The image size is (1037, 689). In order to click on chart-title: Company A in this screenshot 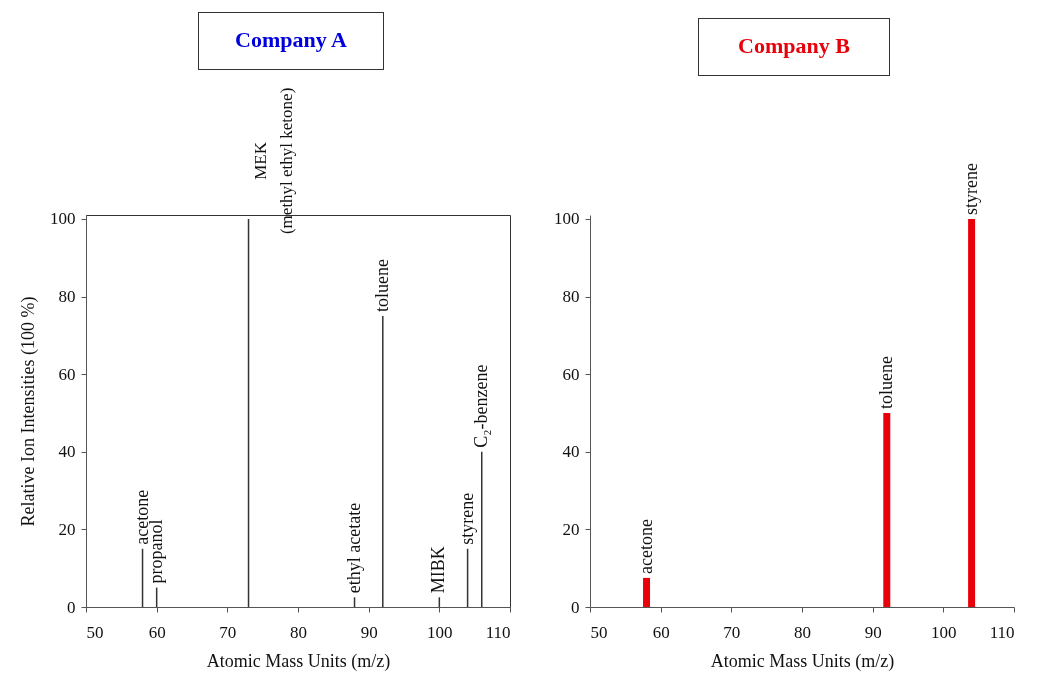, I will do `click(291, 41)`.